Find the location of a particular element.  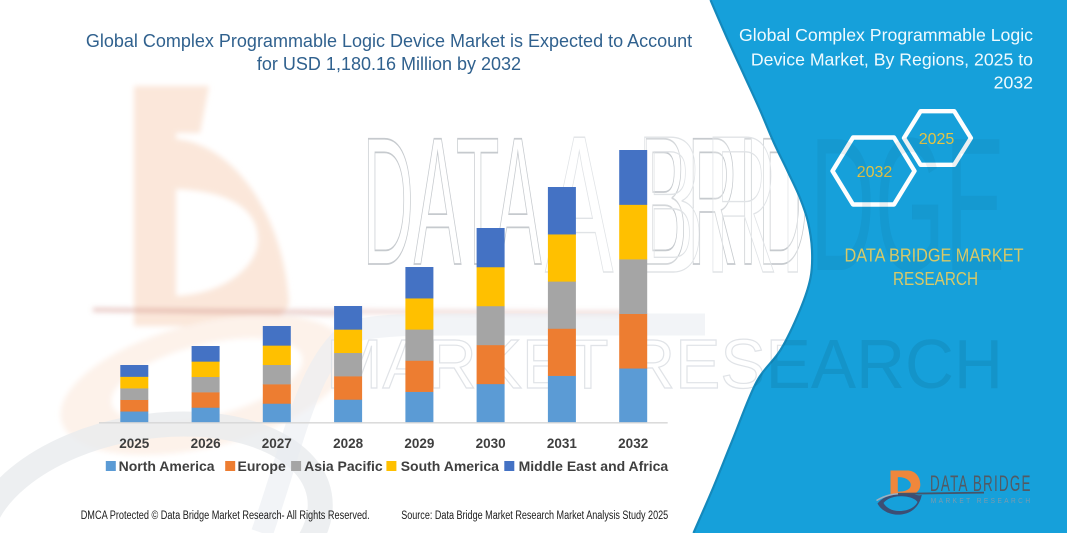

svg-text: 2031 is located at coordinates (562, 443).